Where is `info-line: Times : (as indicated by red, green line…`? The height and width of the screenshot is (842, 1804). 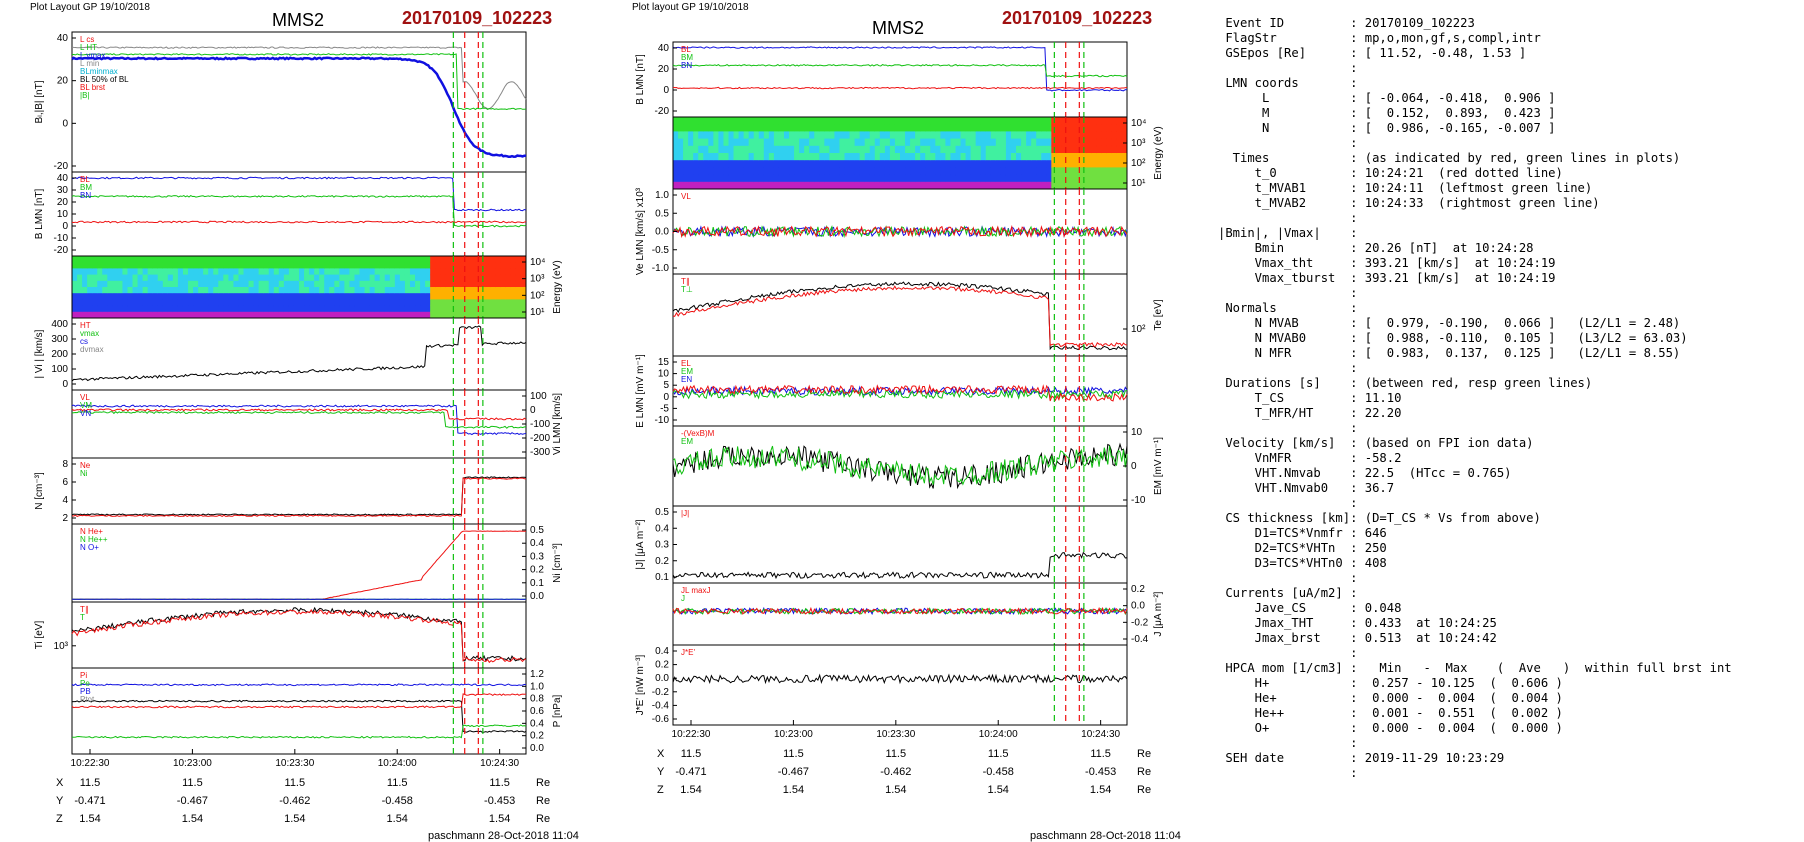
info-line: Times : (as indicated by red, green line… is located at coordinates (1449, 158).